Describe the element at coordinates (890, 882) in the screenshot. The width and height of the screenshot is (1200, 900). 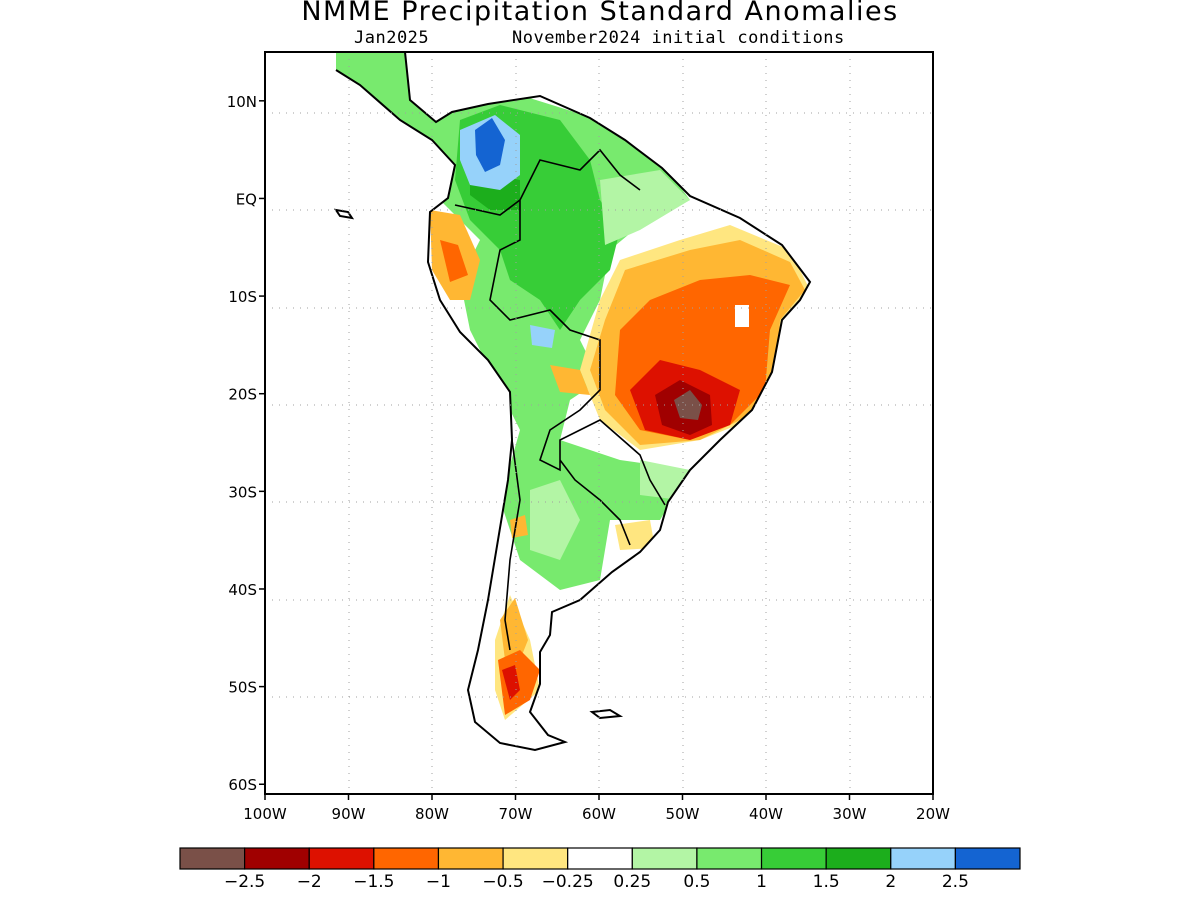
I see `colorbar-label: 2` at that location.